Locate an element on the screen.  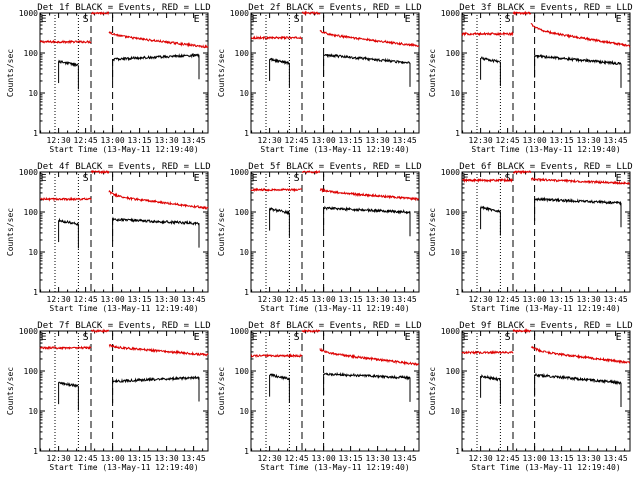
panel-title: Det 6f BLACK = Events, RED = LLD is located at coordinates (545, 167).